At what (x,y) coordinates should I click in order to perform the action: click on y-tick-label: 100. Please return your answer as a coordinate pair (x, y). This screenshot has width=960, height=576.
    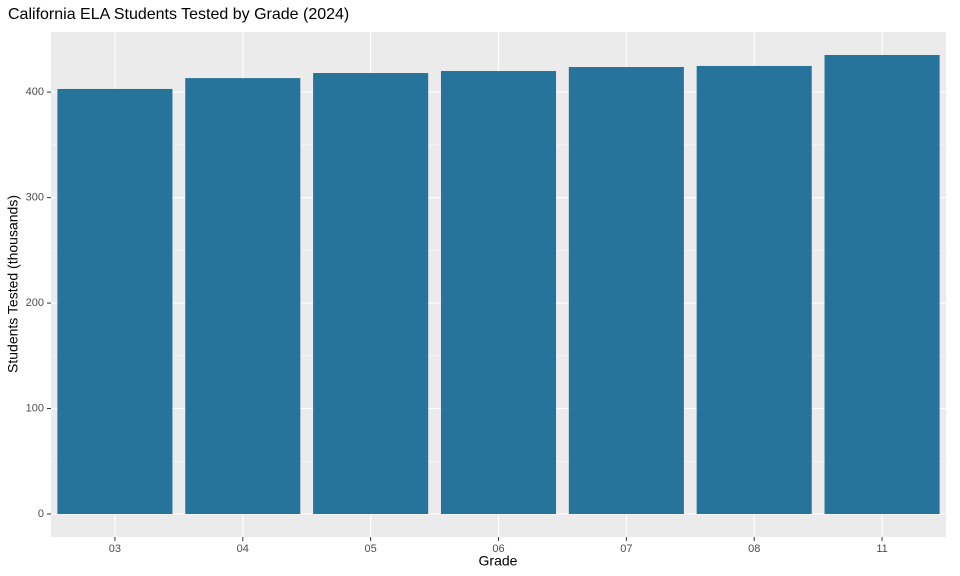
    Looking at the image, I should click on (35, 408).